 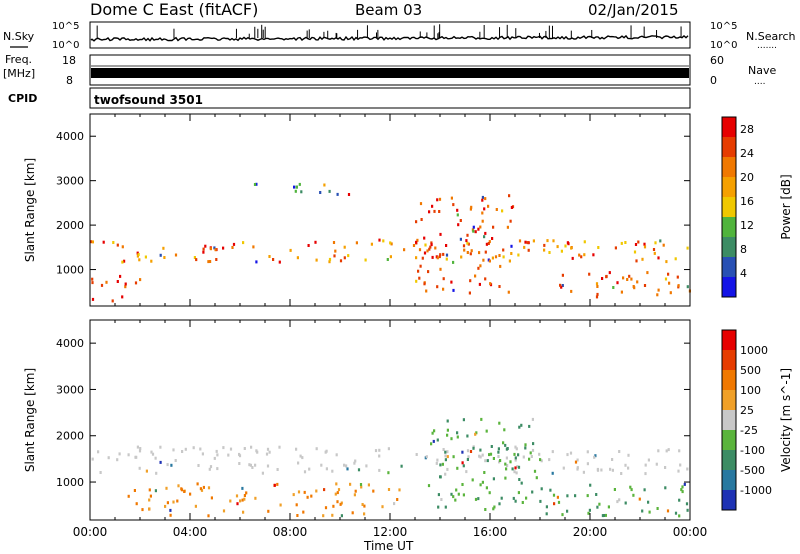 What do you see at coordinates (747, 410) in the screenshot?
I see `colorbar-tick-label: 25` at bounding box center [747, 410].